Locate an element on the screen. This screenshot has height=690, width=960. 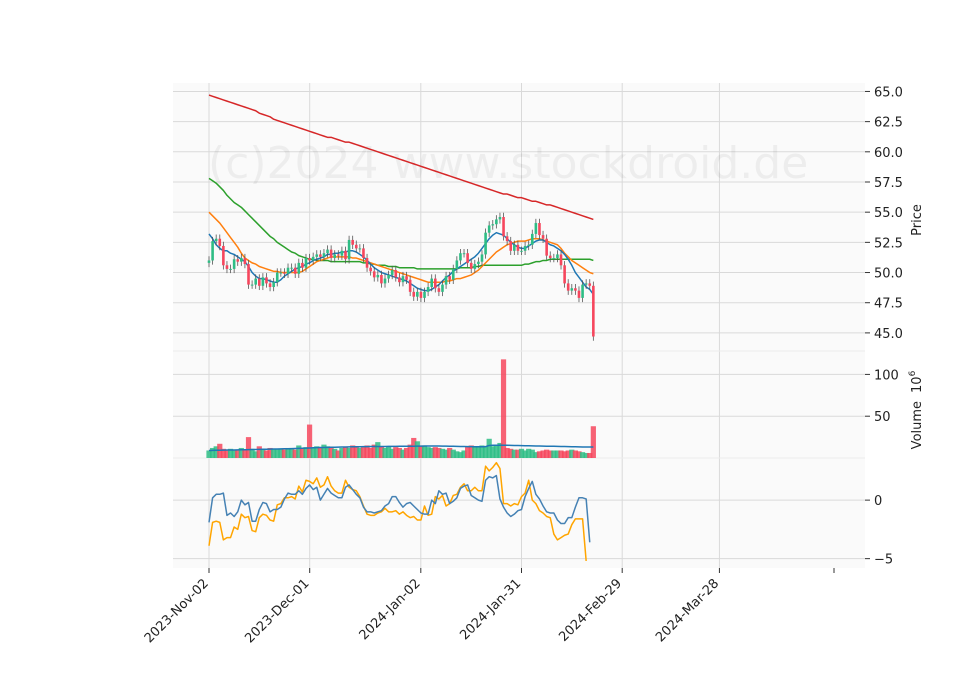
price-y-tick-label: 65.0 is located at coordinates (888, 92).